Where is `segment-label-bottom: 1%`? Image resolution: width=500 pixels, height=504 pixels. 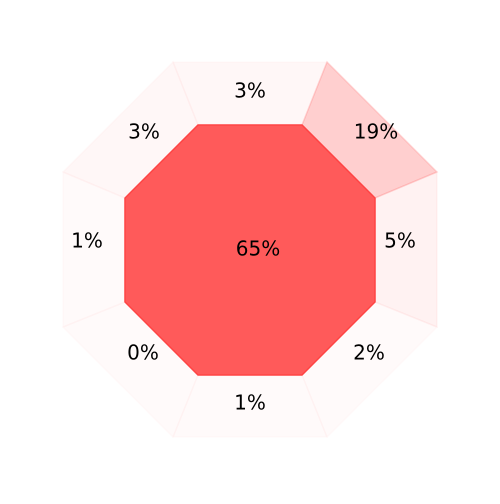
segment-label-bottom: 1% is located at coordinates (250, 403).